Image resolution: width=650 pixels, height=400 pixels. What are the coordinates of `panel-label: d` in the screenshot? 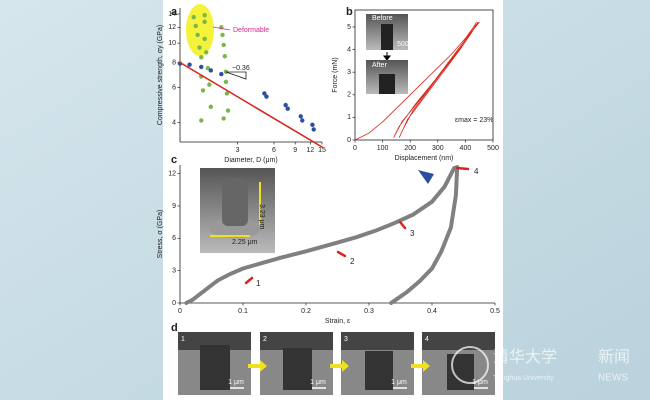 It's located at (174, 328).